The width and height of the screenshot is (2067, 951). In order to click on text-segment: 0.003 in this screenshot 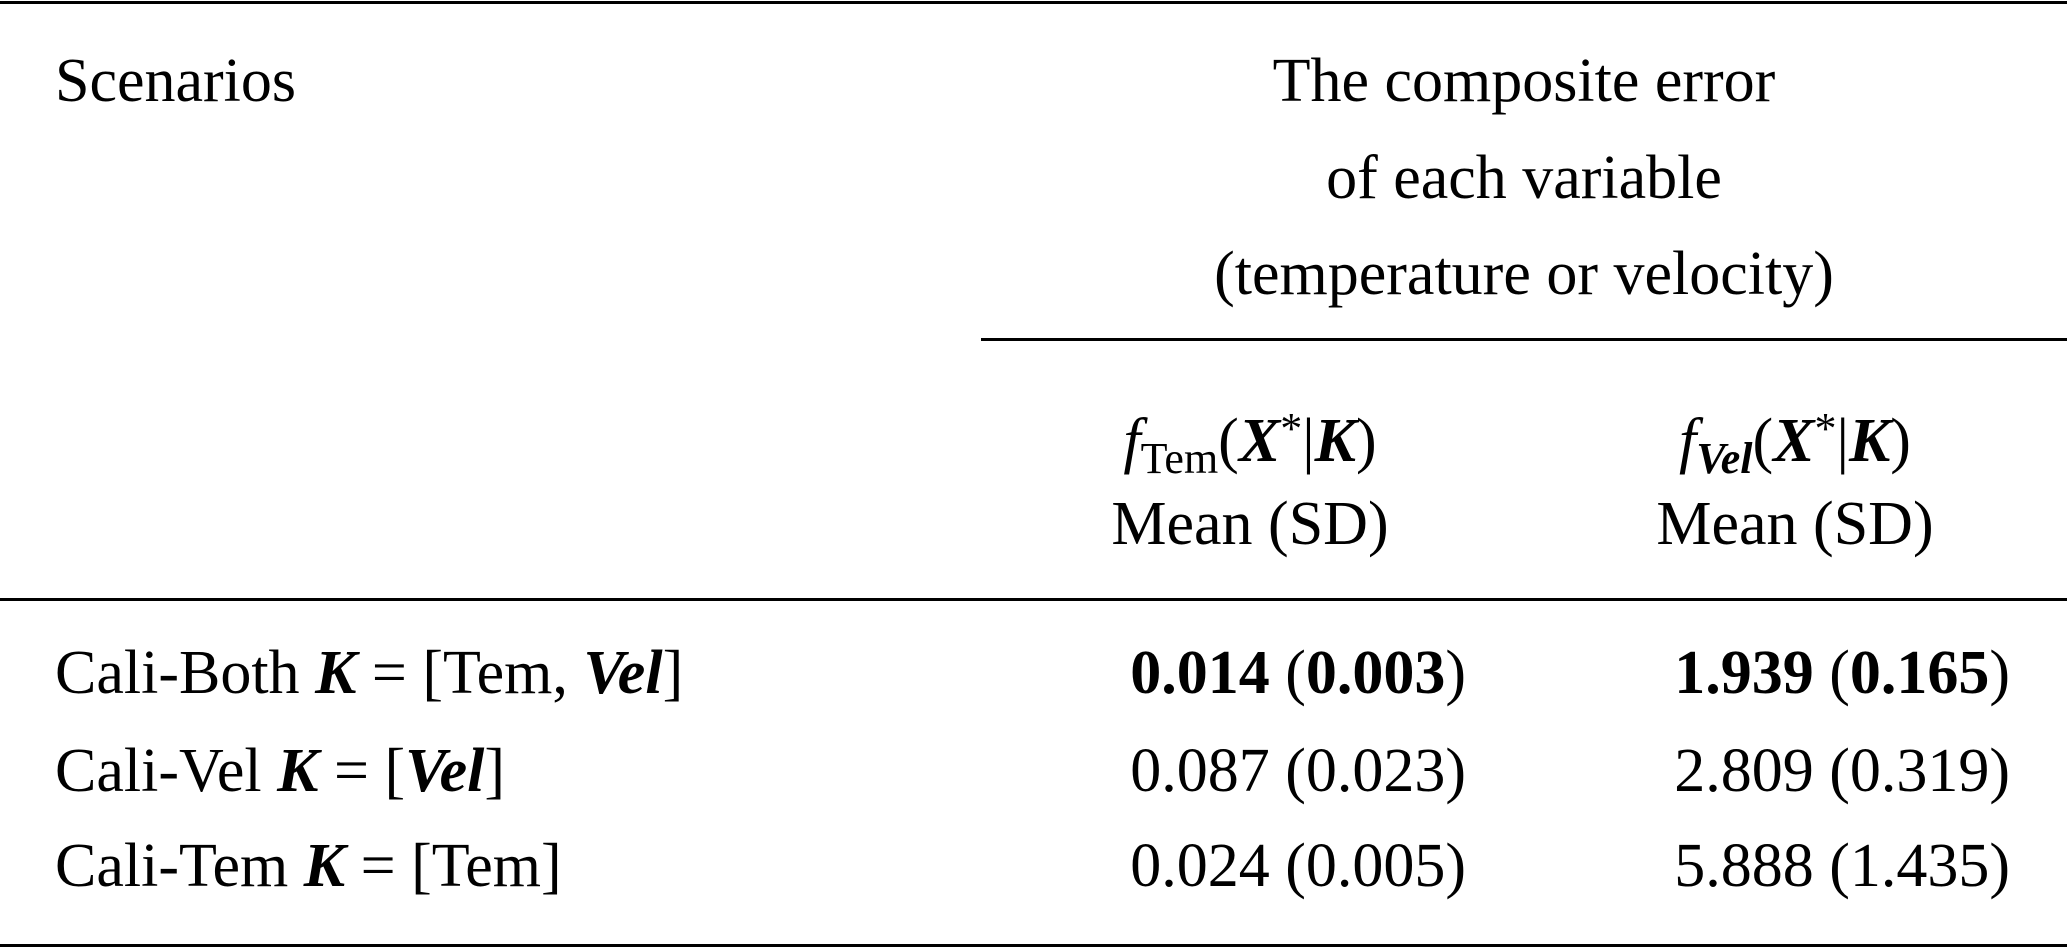, I will do `click(1375, 673)`.